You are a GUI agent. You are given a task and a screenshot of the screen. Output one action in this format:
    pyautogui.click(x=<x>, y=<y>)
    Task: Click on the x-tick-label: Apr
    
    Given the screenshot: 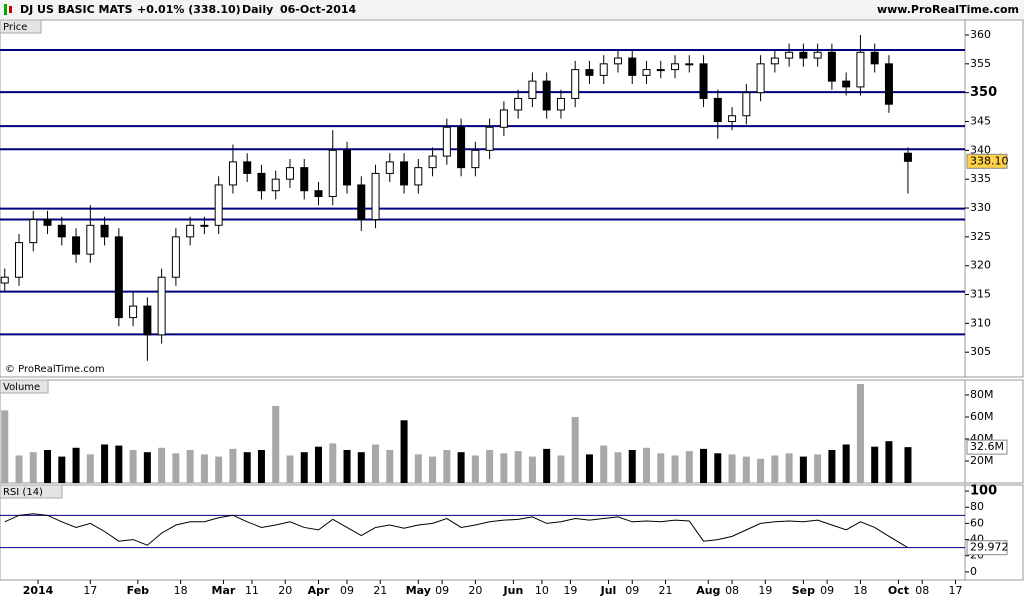 What is the action you would take?
    pyautogui.click(x=319, y=590)
    